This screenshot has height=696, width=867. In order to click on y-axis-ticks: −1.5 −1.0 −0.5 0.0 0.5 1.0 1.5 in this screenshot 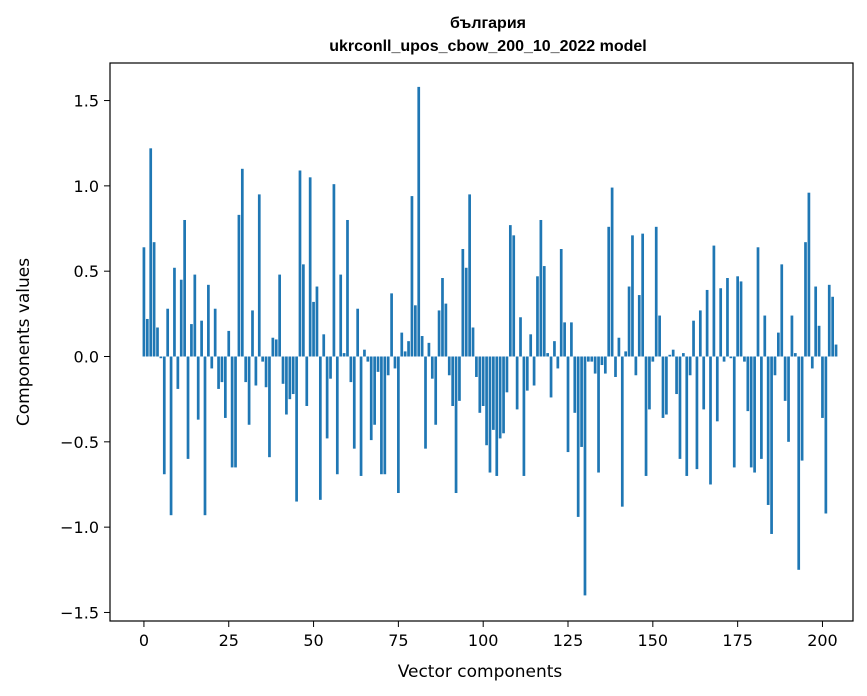, I will do `click(85, 357)`.